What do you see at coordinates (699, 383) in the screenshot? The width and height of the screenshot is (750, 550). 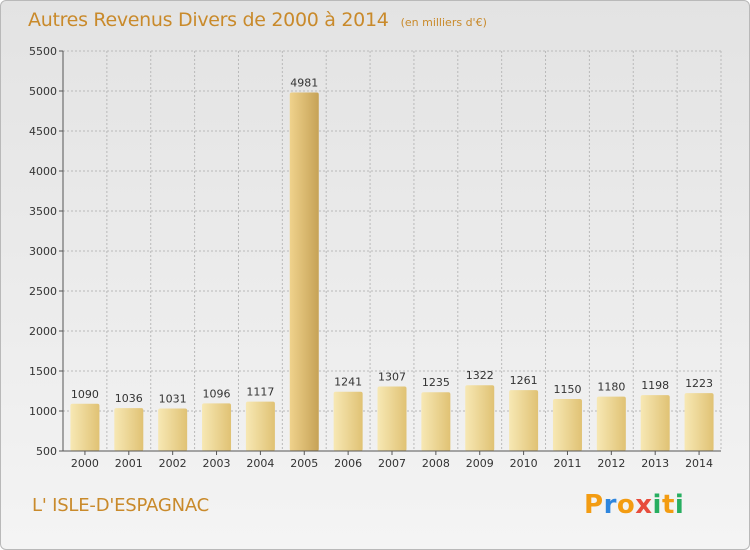 I see `data-label: 1223` at bounding box center [699, 383].